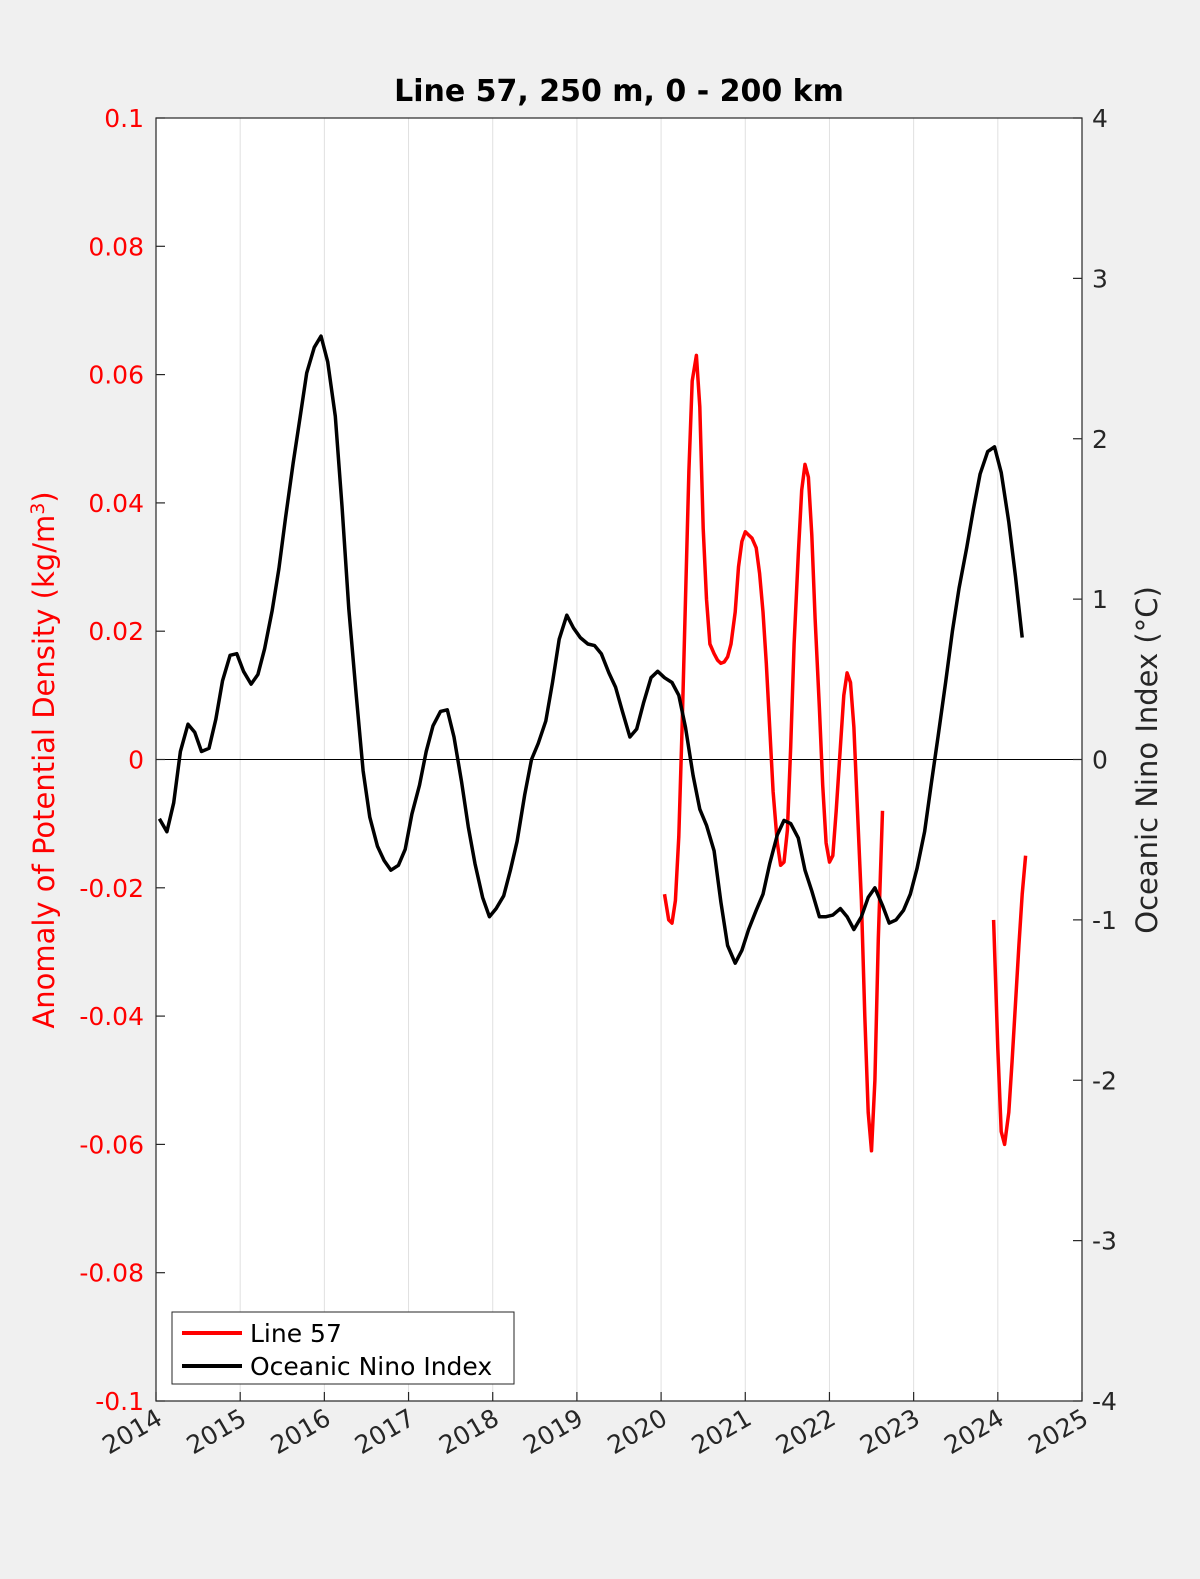 This screenshot has width=1200, height=1579. Describe the element at coordinates (371, 1366) in the screenshot. I see `legend-label-oni: Oceanic Nino Index` at that location.